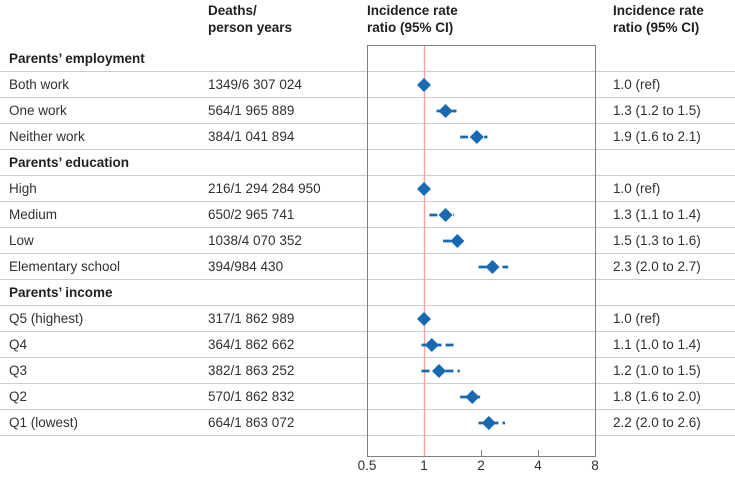  I want to click on table-row: Q1 (lowest) 664/1 863 072 2.2 (2.0 to 2.6), so click(367, 423).